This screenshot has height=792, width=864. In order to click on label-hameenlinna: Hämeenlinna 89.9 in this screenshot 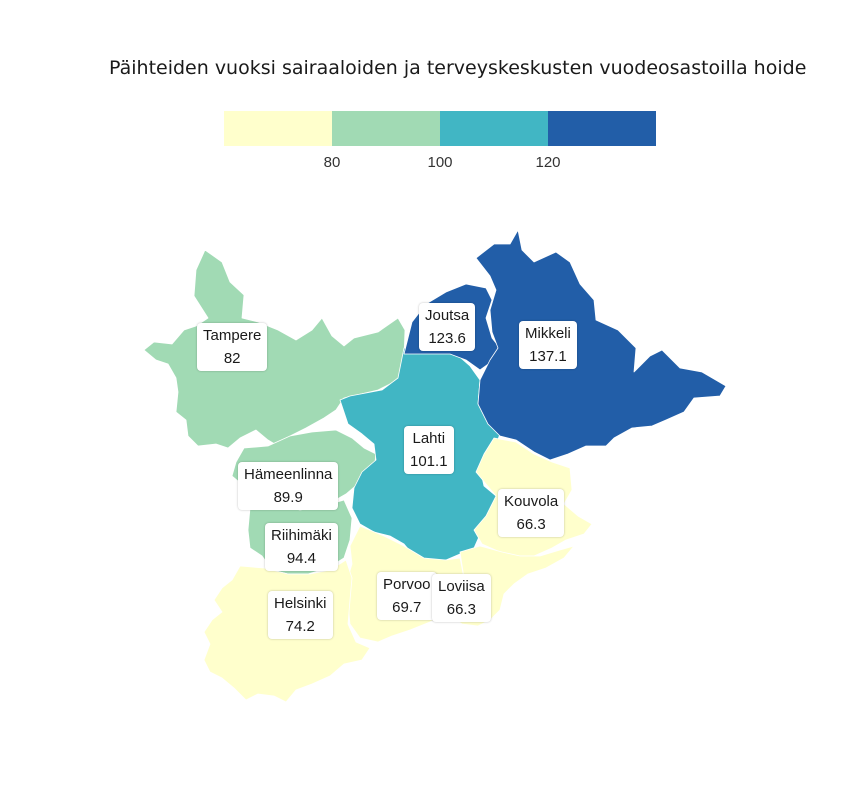, I will do `click(288, 486)`.